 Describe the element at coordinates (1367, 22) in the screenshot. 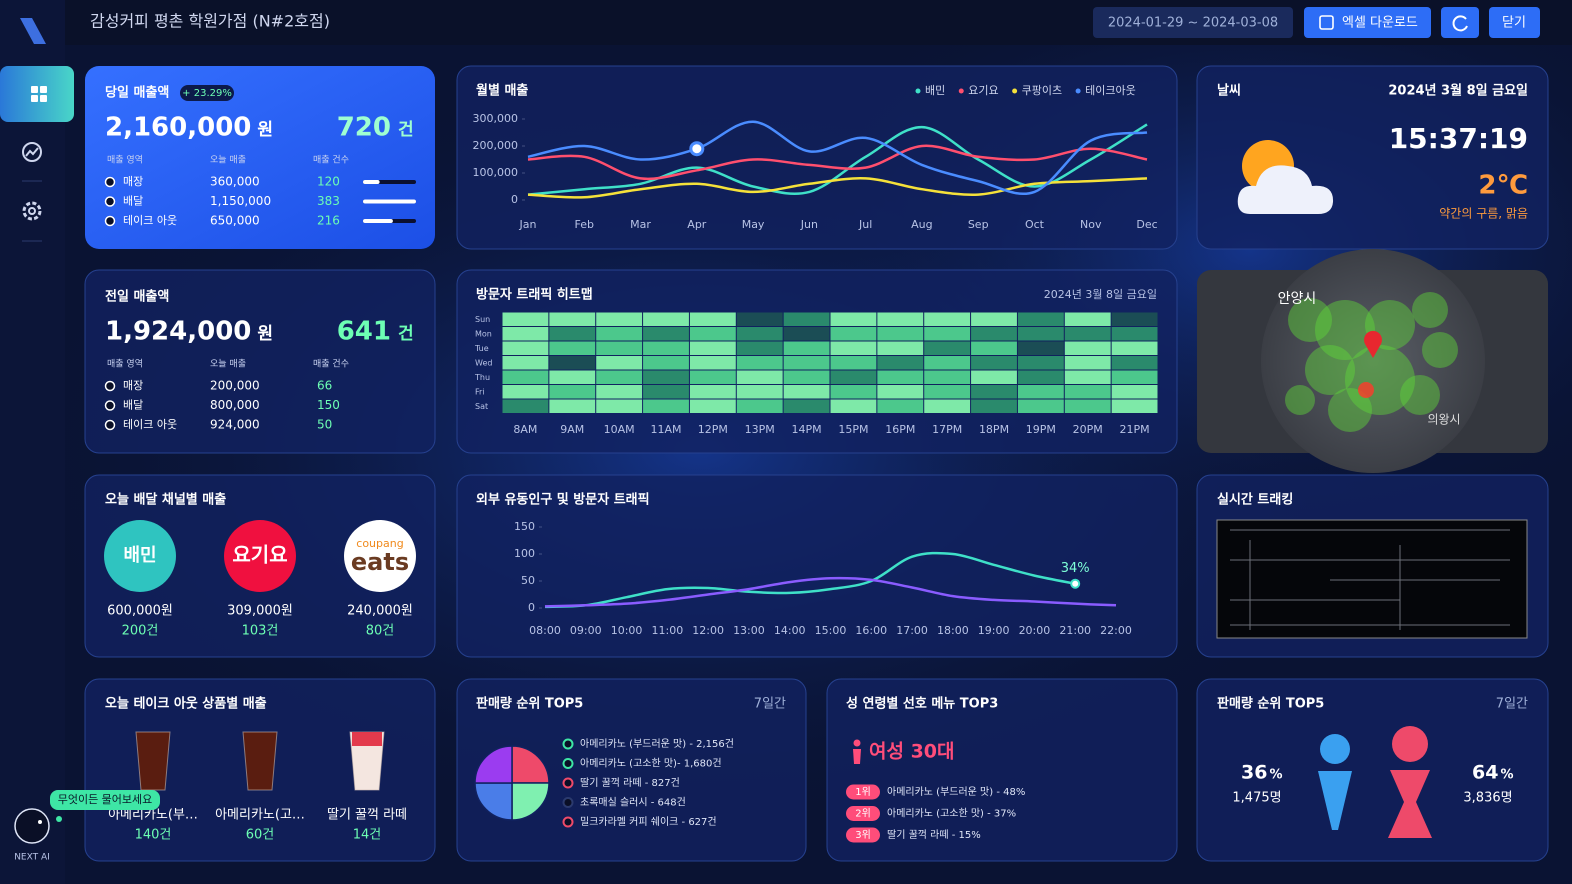

I see `excel-button` at that location.